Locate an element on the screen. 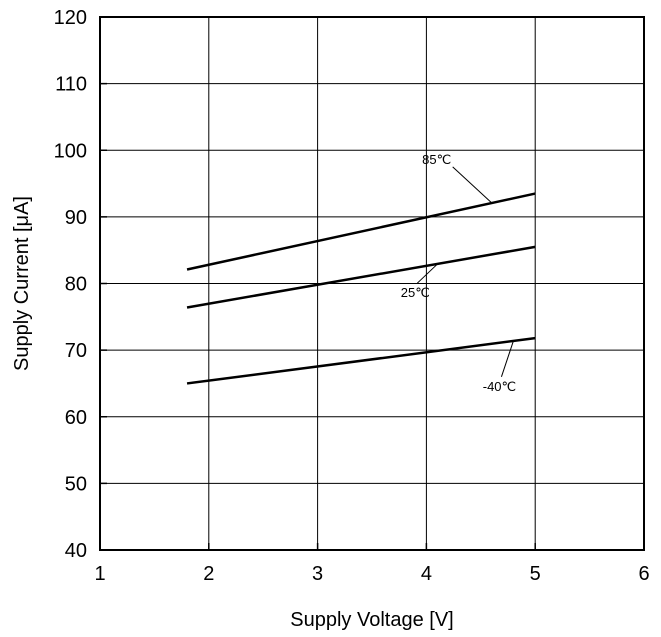 The height and width of the screenshot is (637, 661). y-tick-label: 70 is located at coordinates (76, 351).